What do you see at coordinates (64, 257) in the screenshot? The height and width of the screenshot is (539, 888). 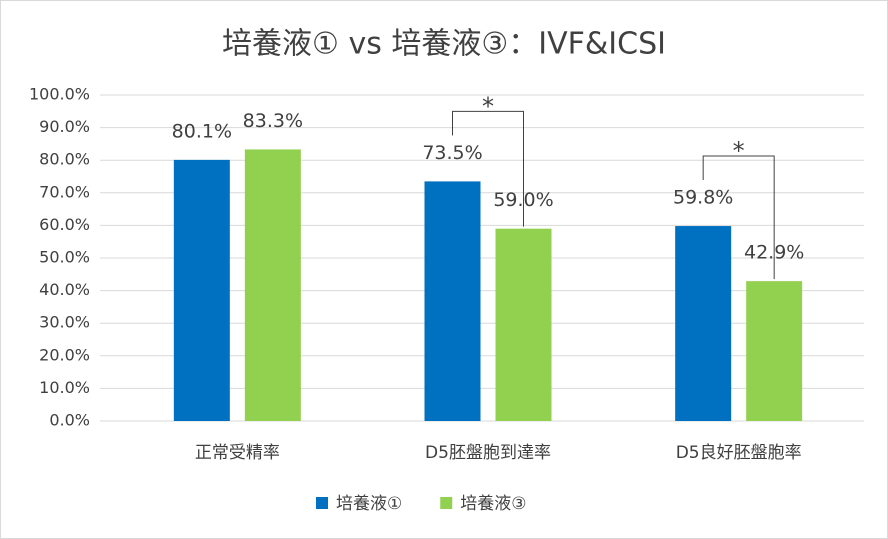 I see `y-tick-label: 50.0%` at bounding box center [64, 257].